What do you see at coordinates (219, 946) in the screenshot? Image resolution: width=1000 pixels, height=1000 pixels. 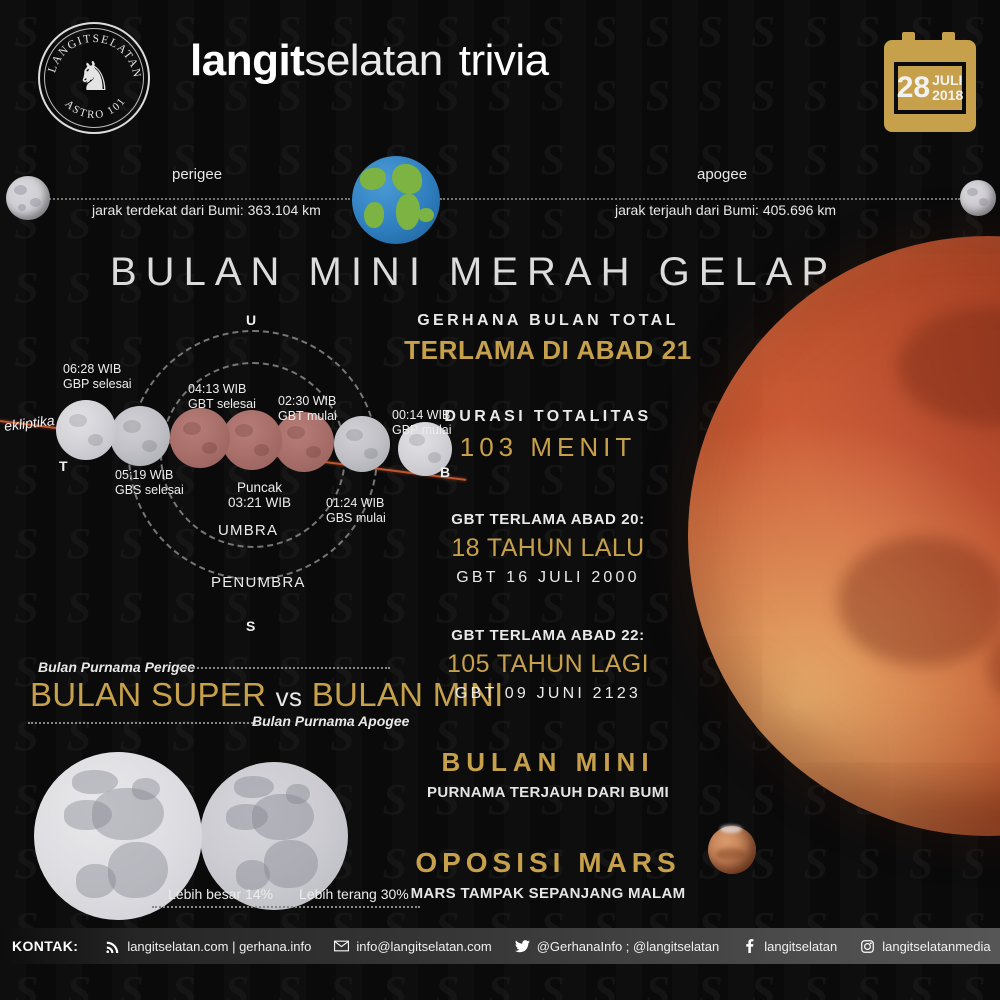 I see `footer-website-text: langitselatan.com | gerhana.info` at bounding box center [219, 946].